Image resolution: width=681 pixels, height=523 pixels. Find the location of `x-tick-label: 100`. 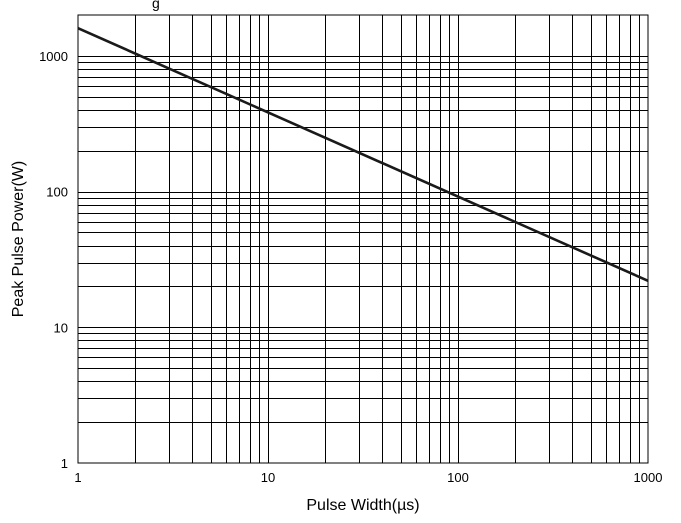

x-tick-label: 100 is located at coordinates (458, 477).